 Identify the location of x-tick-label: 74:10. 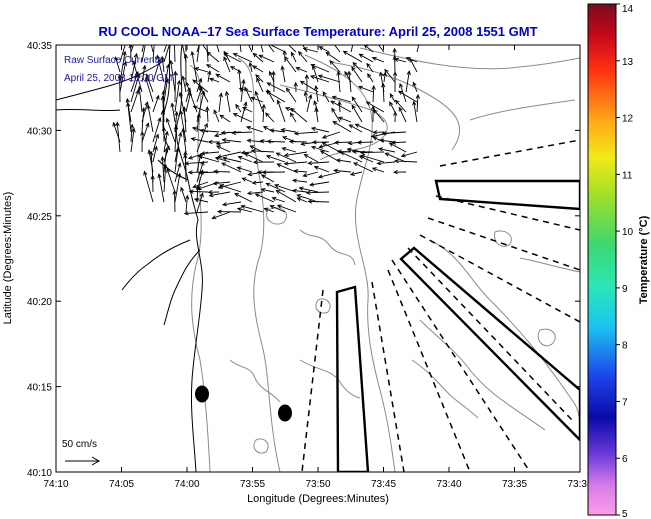
(55, 484).